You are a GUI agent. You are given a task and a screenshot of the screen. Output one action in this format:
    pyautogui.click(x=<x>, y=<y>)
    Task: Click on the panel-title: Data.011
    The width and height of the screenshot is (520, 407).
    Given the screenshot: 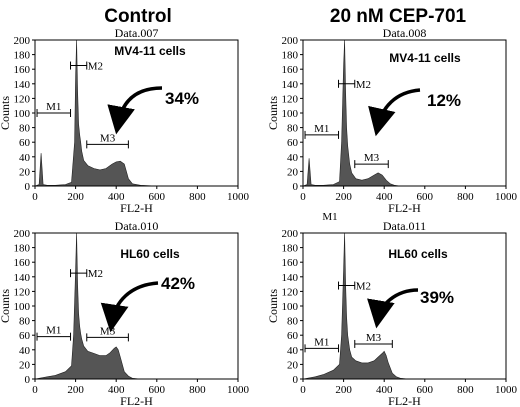 What is the action you would take?
    pyautogui.click(x=404, y=226)
    